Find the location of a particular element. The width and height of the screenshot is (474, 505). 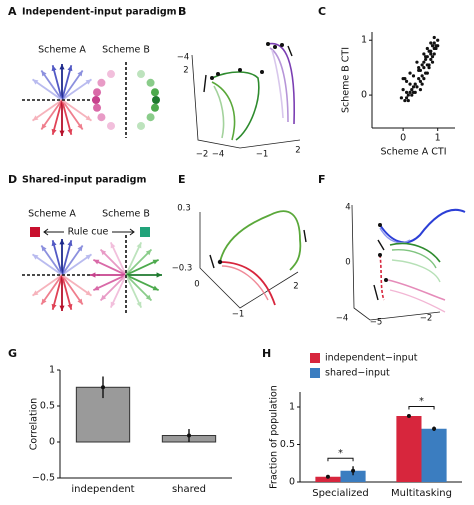

panel-letter: F is located at coordinates (322, 179).